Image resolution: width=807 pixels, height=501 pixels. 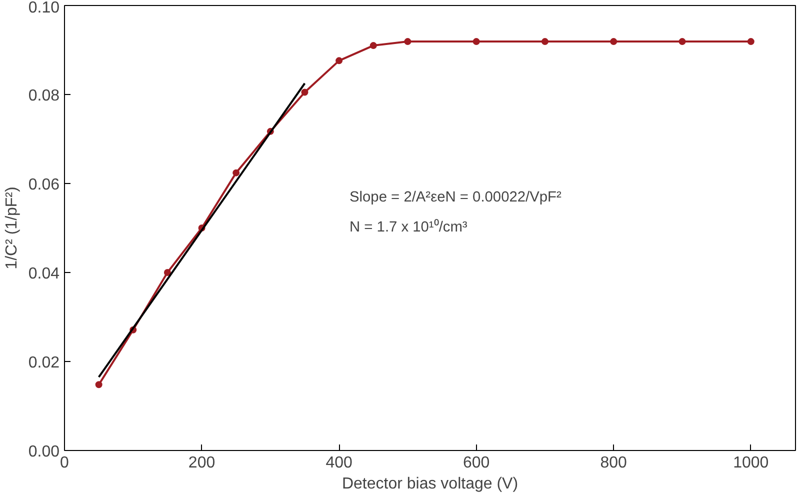 I want to click on x-tick-label: 400, so click(x=339, y=463).